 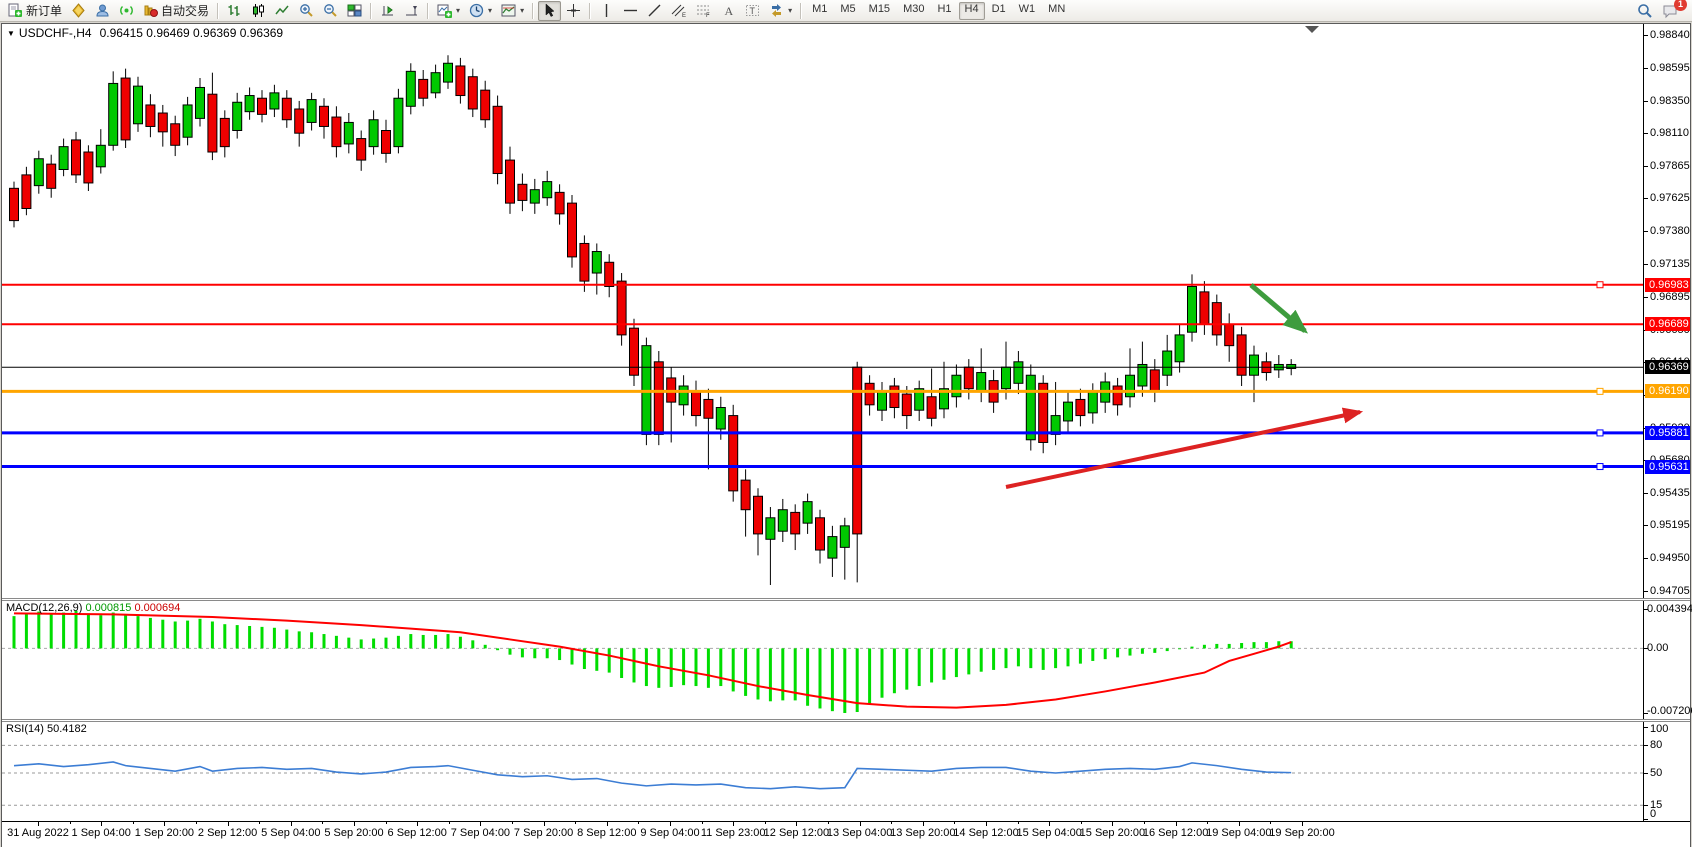 What do you see at coordinates (512, 11) in the screenshot?
I see `template-button: ▾` at bounding box center [512, 11].